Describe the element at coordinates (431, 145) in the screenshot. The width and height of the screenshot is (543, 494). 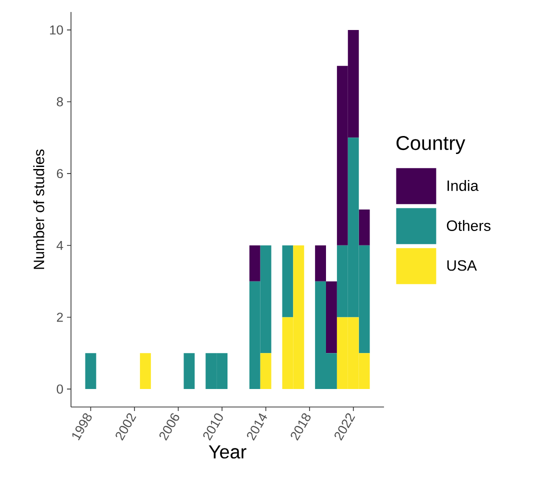
I see `legend-title: Country` at that location.